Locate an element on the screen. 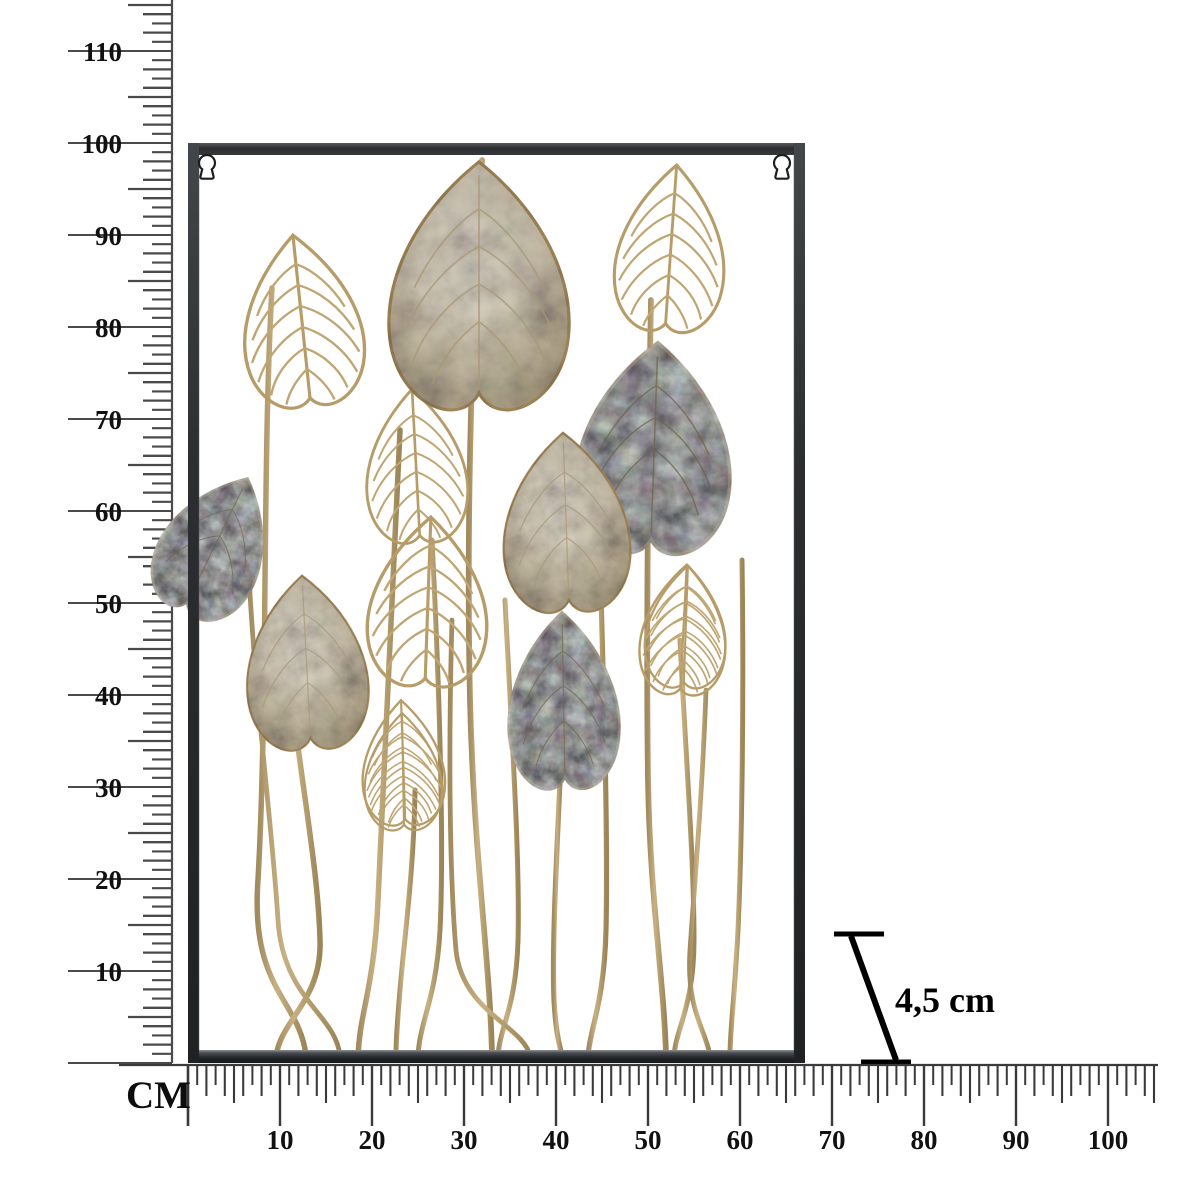 The width and height of the screenshot is (1200, 1200). vertical-ruler-label: 70 is located at coordinates (108, 420).